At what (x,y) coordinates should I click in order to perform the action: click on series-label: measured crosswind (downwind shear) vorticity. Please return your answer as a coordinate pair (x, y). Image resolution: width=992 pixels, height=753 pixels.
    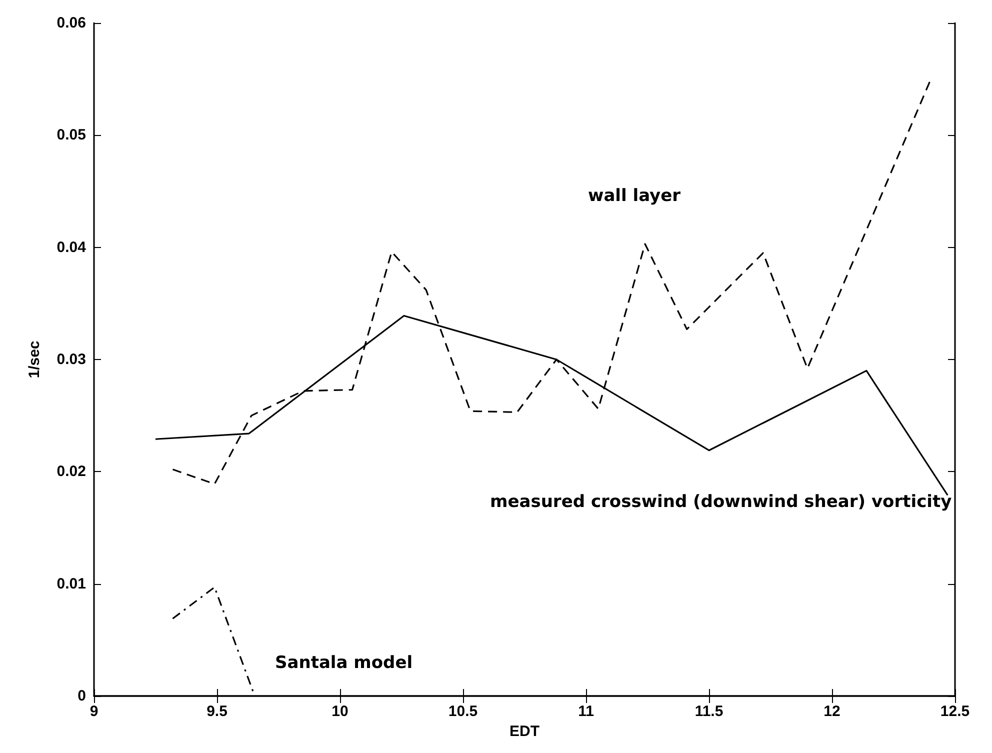
    Looking at the image, I should click on (721, 502).